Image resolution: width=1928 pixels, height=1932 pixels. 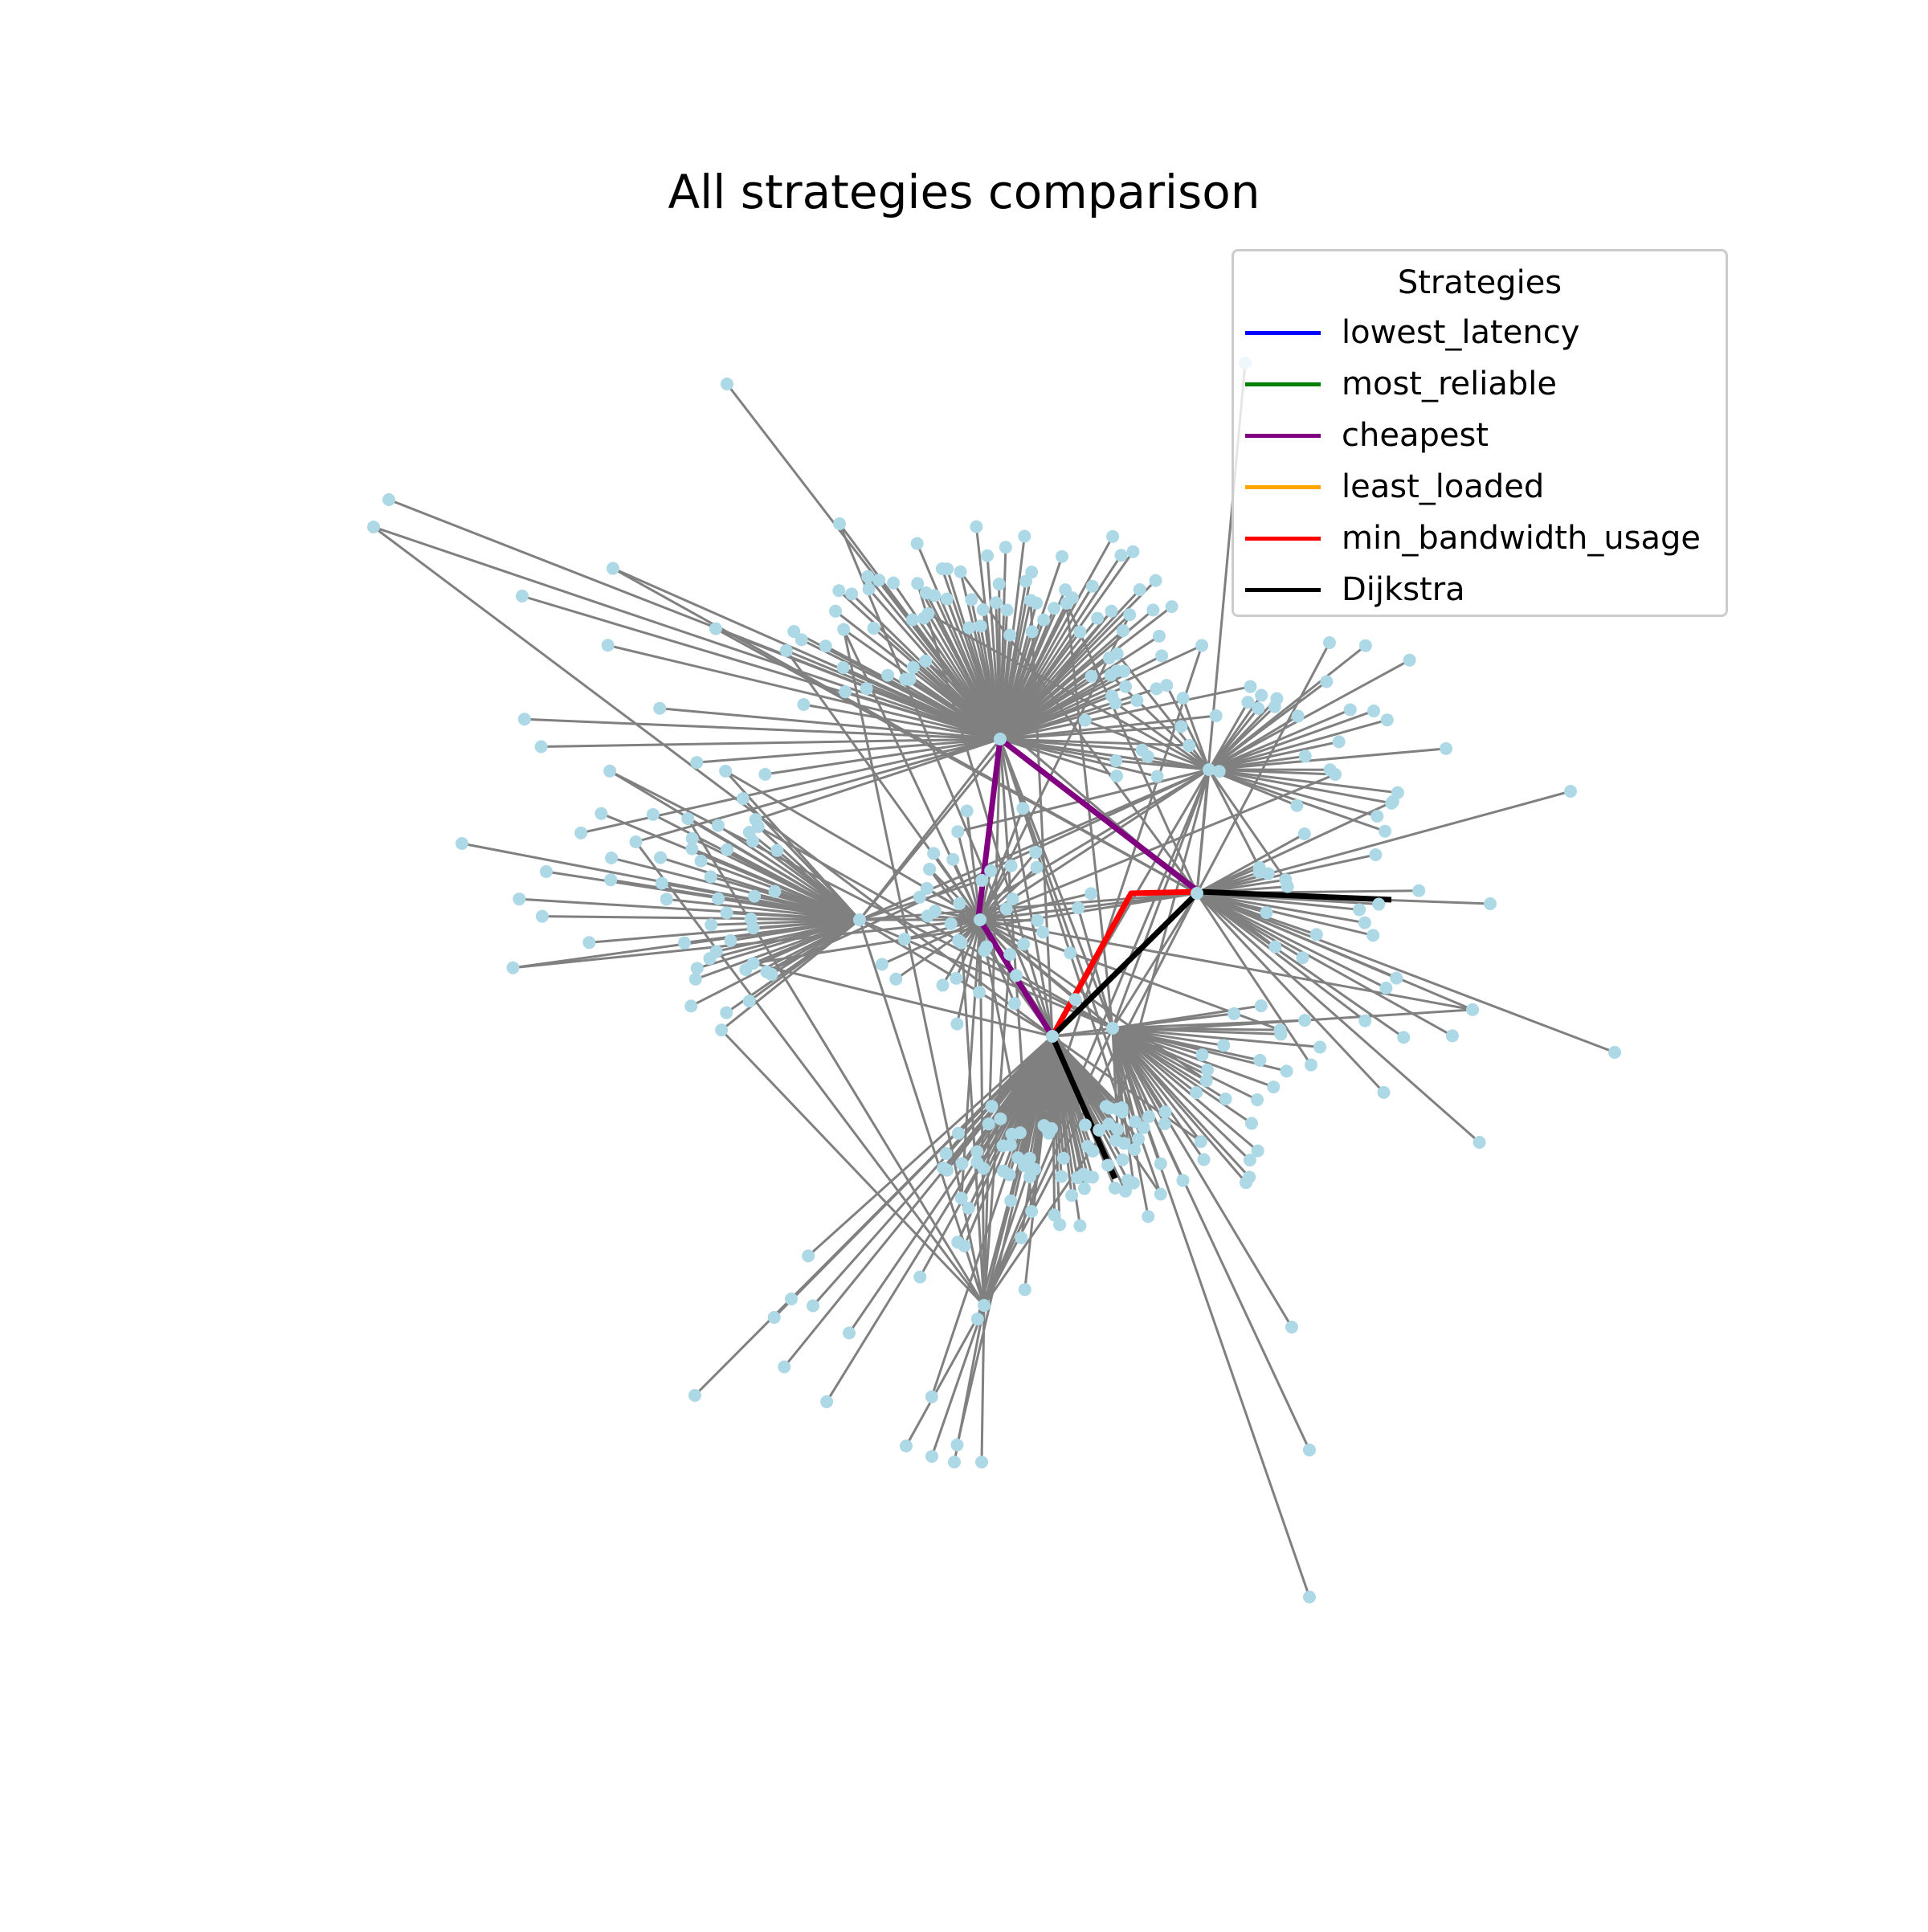 What do you see at coordinates (964, 192) in the screenshot?
I see `chart-title: All strategies comparison` at bounding box center [964, 192].